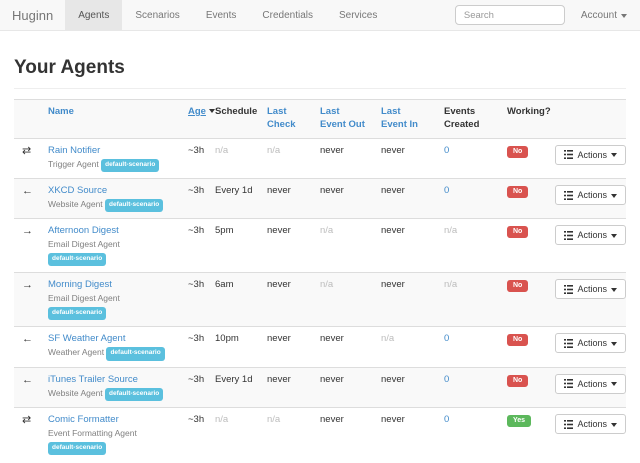 The image size is (640, 463). What do you see at coordinates (78, 191) in the screenshot?
I see `agent-name-link: XKCD Source` at bounding box center [78, 191].